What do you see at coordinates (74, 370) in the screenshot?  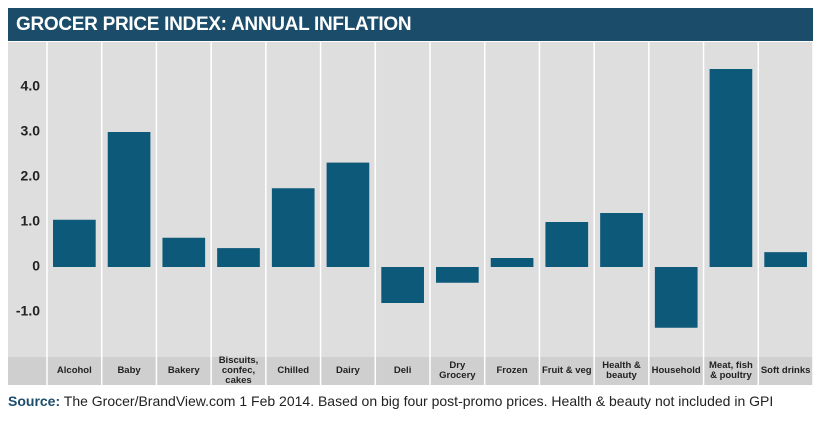 I see `x-tick-label: Alcohol` at bounding box center [74, 370].